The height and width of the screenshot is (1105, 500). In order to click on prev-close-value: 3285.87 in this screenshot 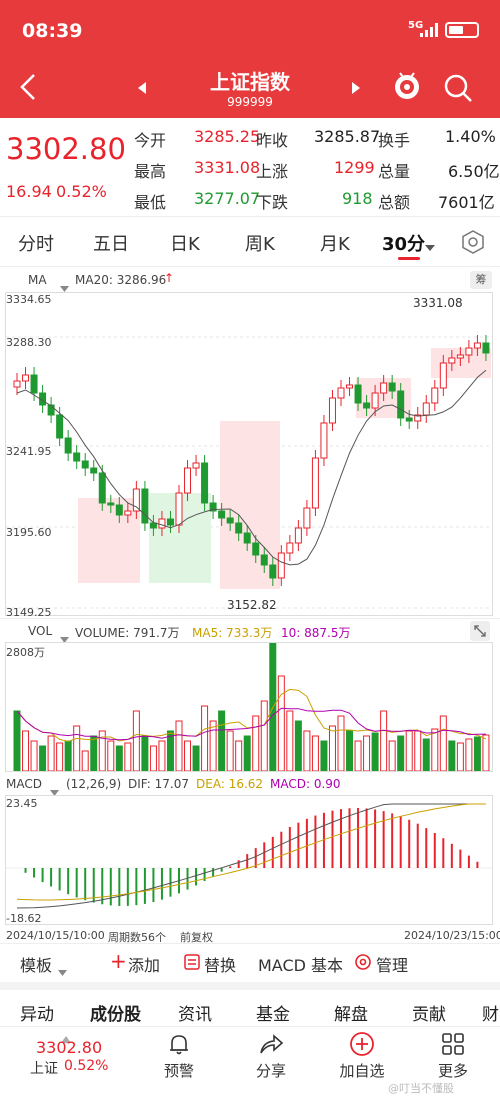, I will do `click(347, 136)`.